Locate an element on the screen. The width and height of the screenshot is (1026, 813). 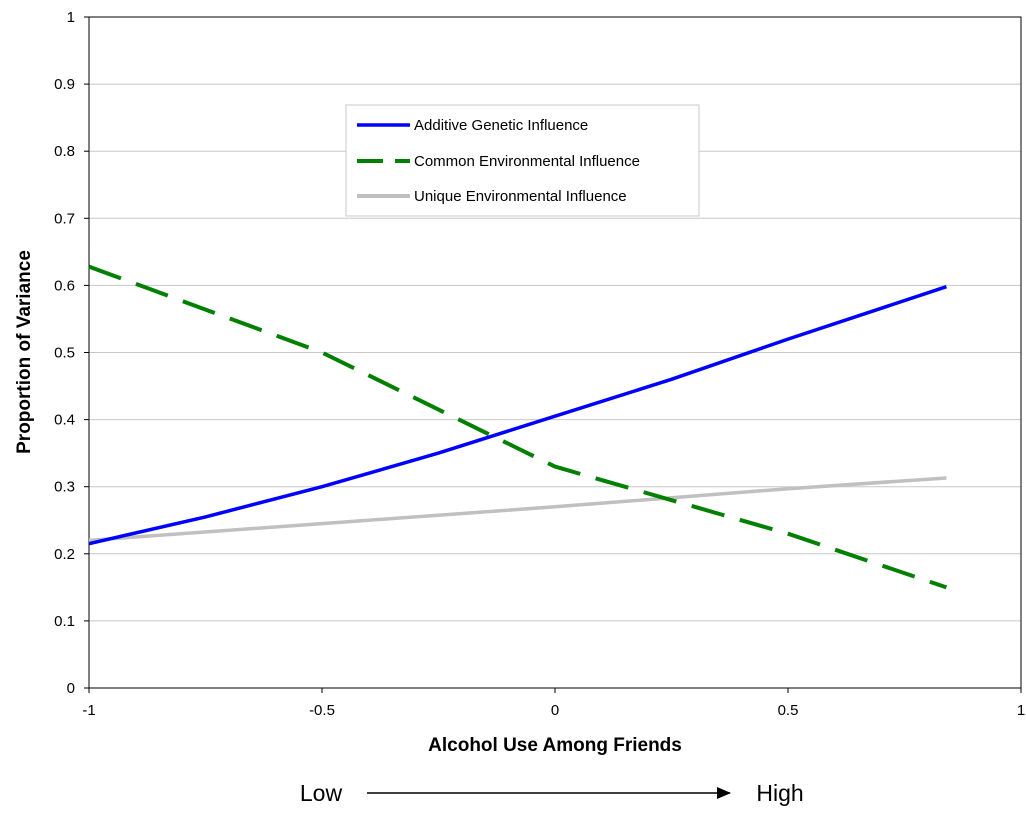
range-low-label: Low is located at coordinates (321, 793).